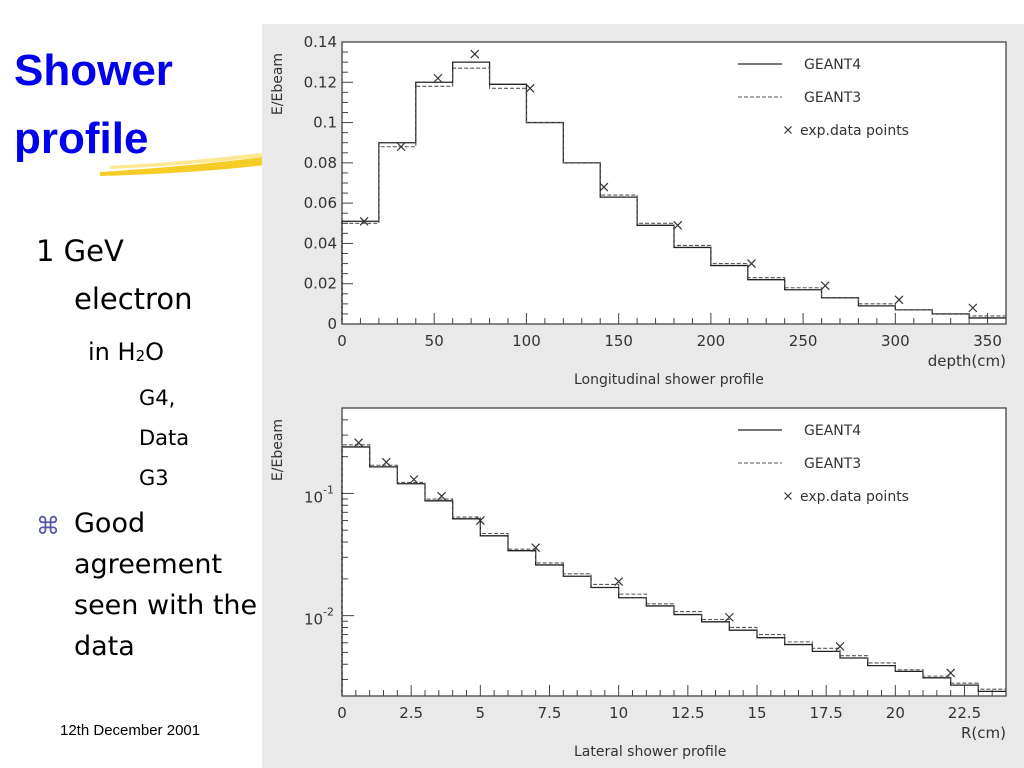 The width and height of the screenshot is (1024, 768). What do you see at coordinates (434, 341) in the screenshot?
I see `x-tick-label: 50` at bounding box center [434, 341].